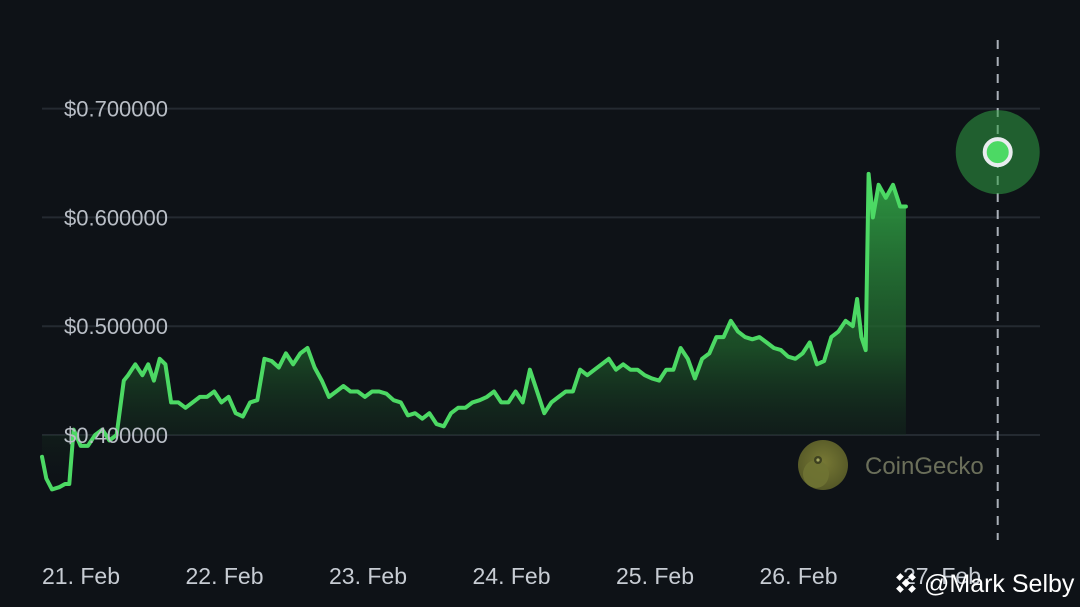 Image resolution: width=1080 pixels, height=607 pixels. What do you see at coordinates (655, 576) in the screenshot?
I see `x-tick-label: 25. Feb` at bounding box center [655, 576].